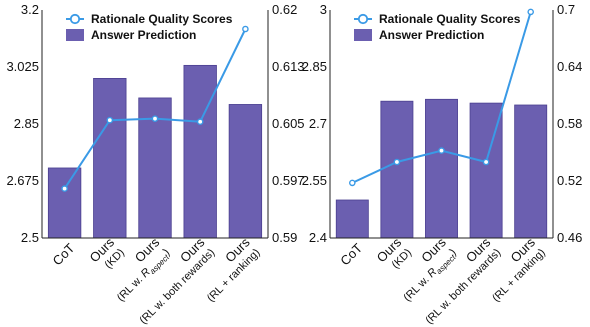  What do you see at coordinates (569, 123) in the screenshot?
I see `y-right-tick-label: 0.58` at bounding box center [569, 123].